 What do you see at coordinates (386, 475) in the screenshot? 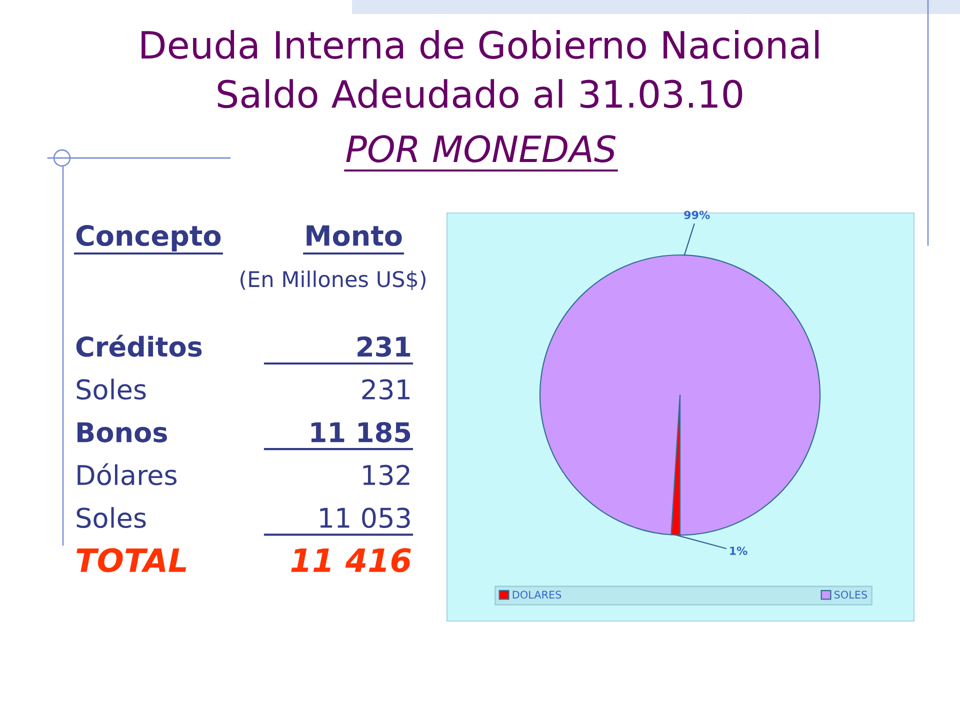
I see `data-label: 132` at bounding box center [386, 475].